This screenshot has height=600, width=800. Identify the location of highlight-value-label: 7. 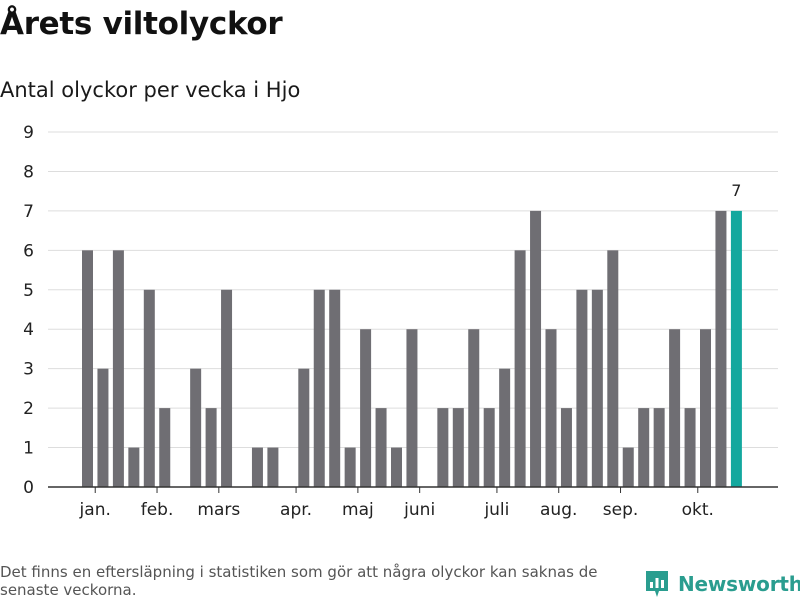
(736, 190).